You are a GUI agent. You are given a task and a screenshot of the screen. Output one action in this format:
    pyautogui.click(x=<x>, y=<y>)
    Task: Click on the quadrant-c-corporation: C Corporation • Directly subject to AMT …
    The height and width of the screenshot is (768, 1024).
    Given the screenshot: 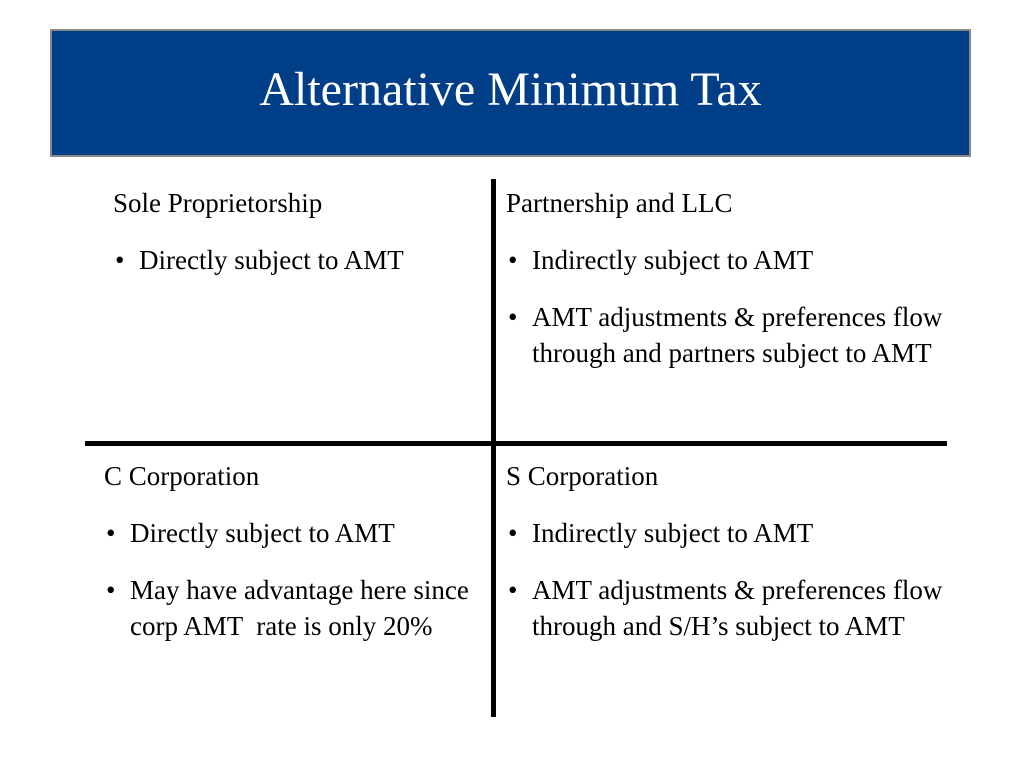 What is the action you would take?
    pyautogui.click(x=296, y=561)
    